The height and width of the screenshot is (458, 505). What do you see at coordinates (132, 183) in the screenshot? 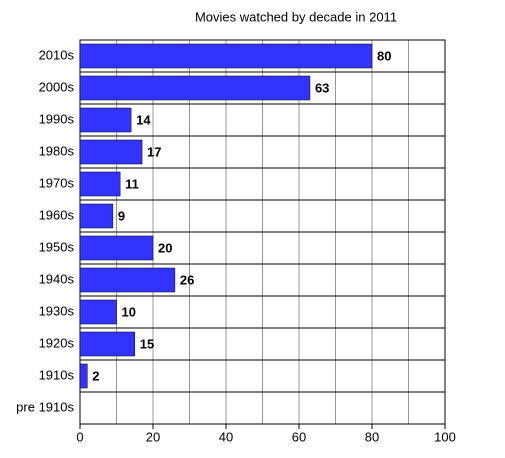
I see `value-label: 11` at bounding box center [132, 183].